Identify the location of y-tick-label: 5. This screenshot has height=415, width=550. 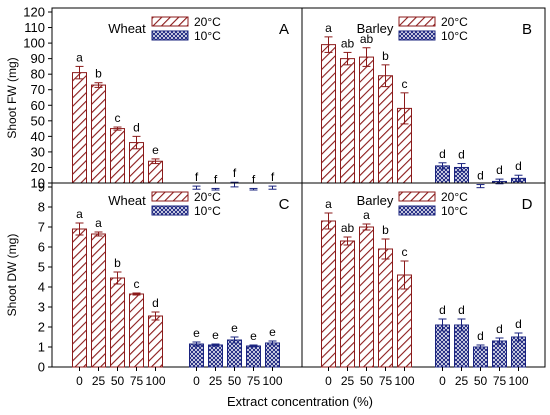
(41, 267).